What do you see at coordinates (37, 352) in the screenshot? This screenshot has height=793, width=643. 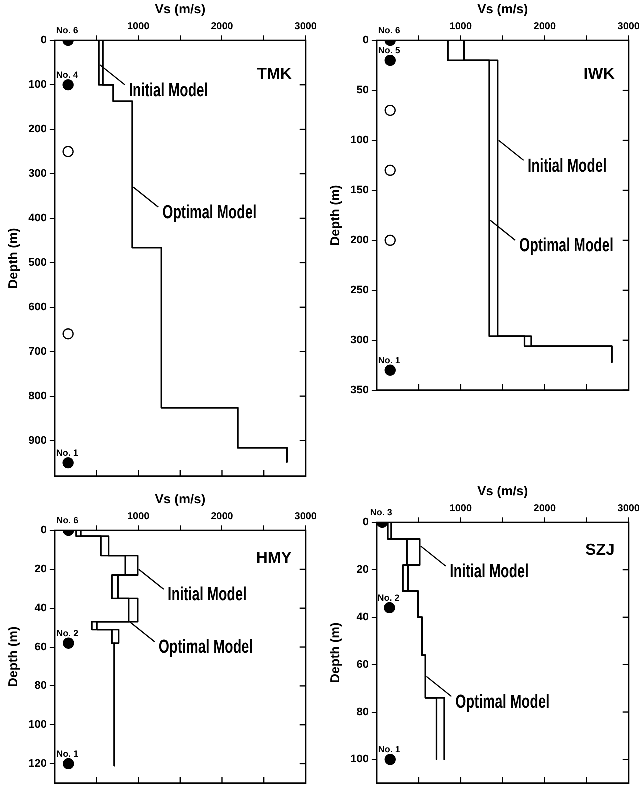 I see `y-tick-label: 700` at bounding box center [37, 352].